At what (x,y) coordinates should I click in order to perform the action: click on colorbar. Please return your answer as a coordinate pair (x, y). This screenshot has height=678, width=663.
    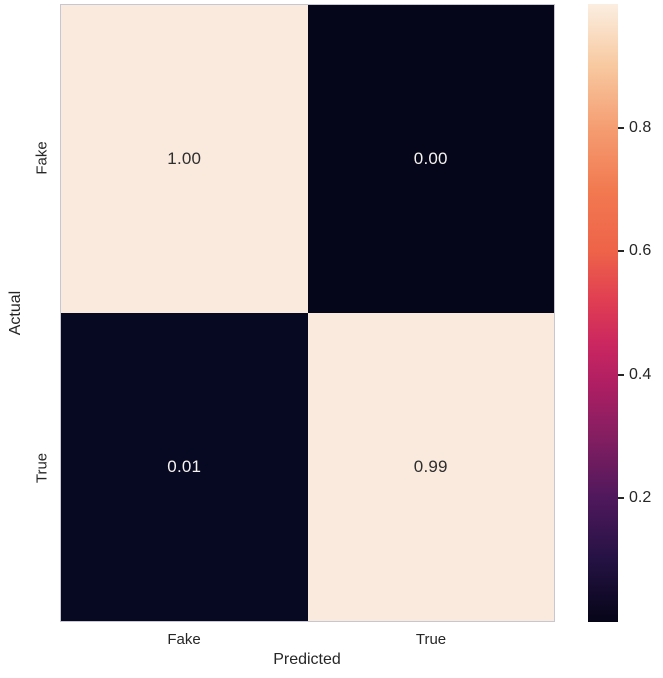
    Looking at the image, I should click on (603, 313).